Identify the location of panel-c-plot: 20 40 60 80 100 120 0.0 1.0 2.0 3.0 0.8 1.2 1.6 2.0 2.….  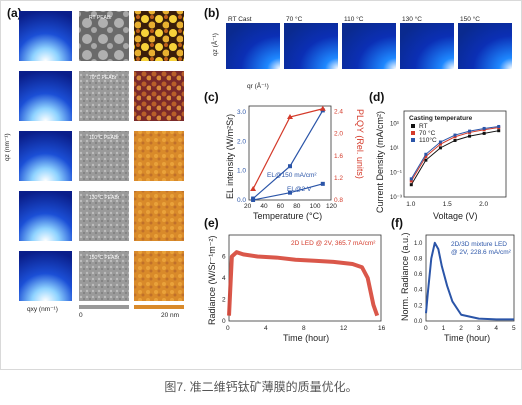
(290, 157).